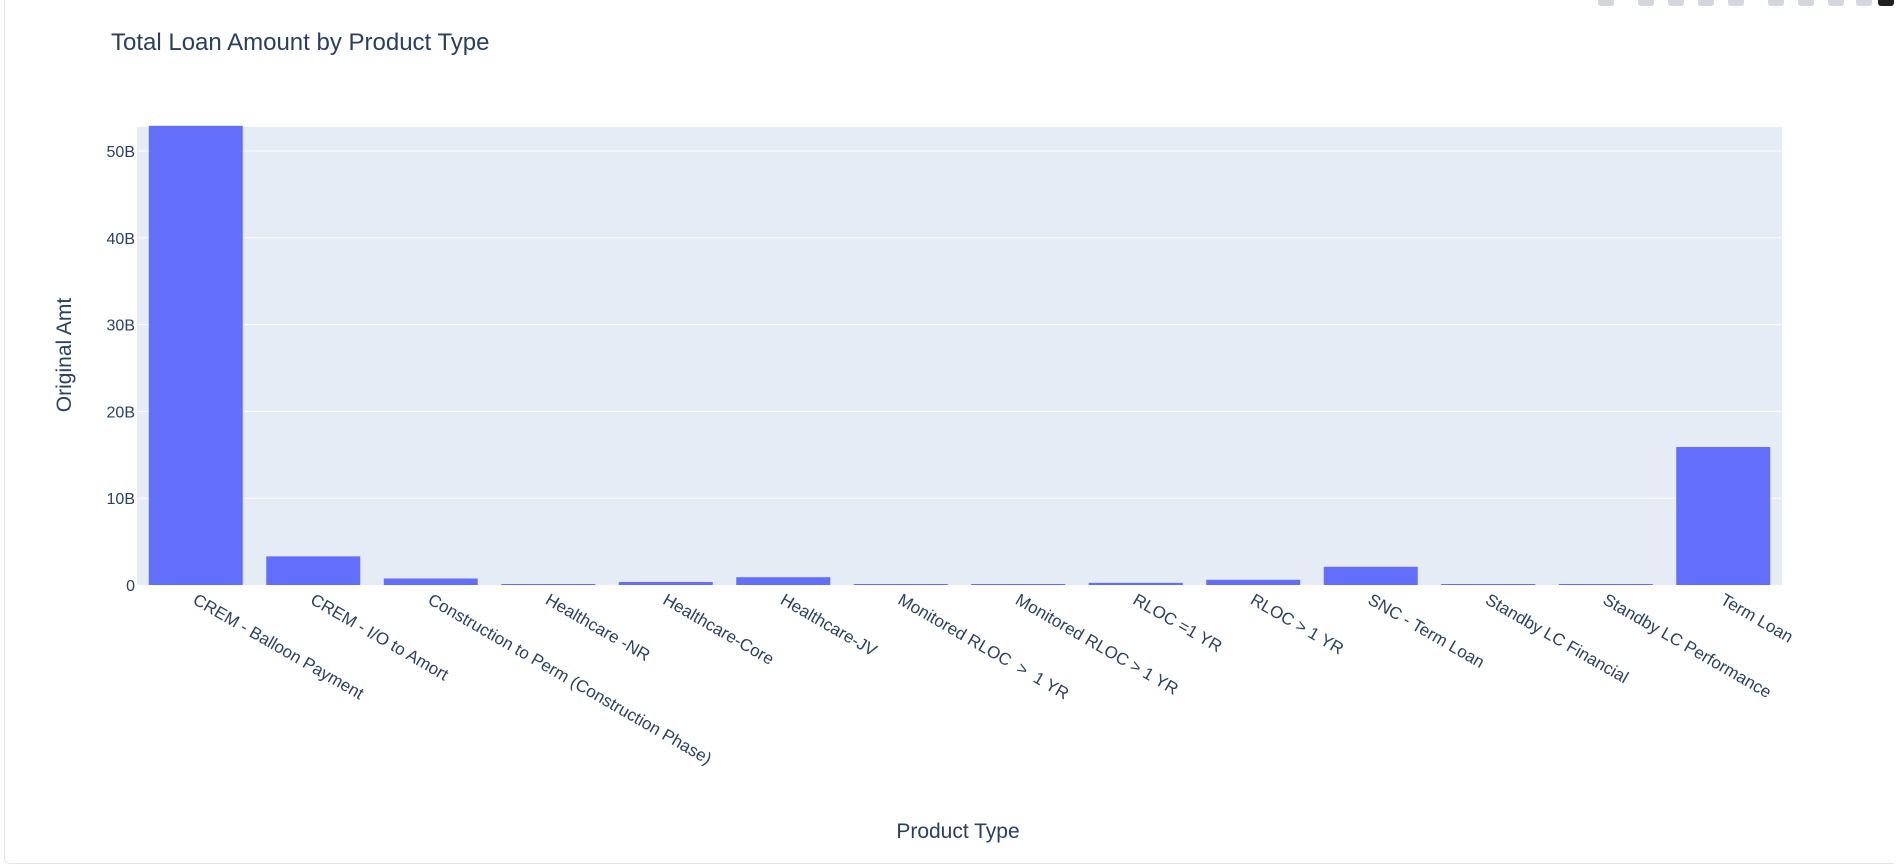 The height and width of the screenshot is (867, 1900). What do you see at coordinates (121, 326) in the screenshot?
I see `y-tick-label: 30B` at bounding box center [121, 326].